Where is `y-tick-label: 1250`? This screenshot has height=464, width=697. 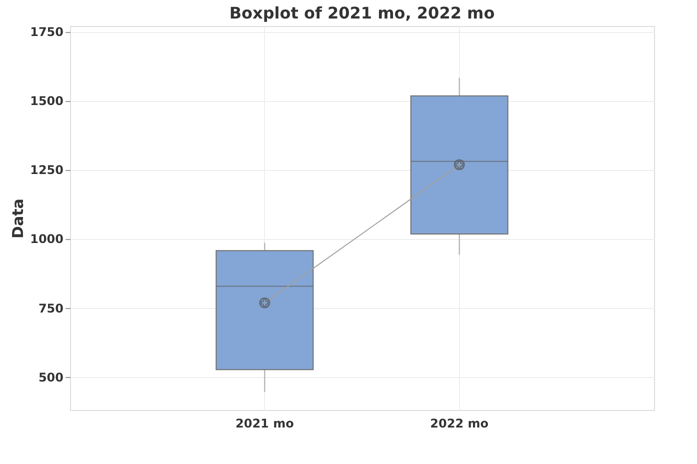
y-tick-label: 1250 is located at coordinates (47, 170).